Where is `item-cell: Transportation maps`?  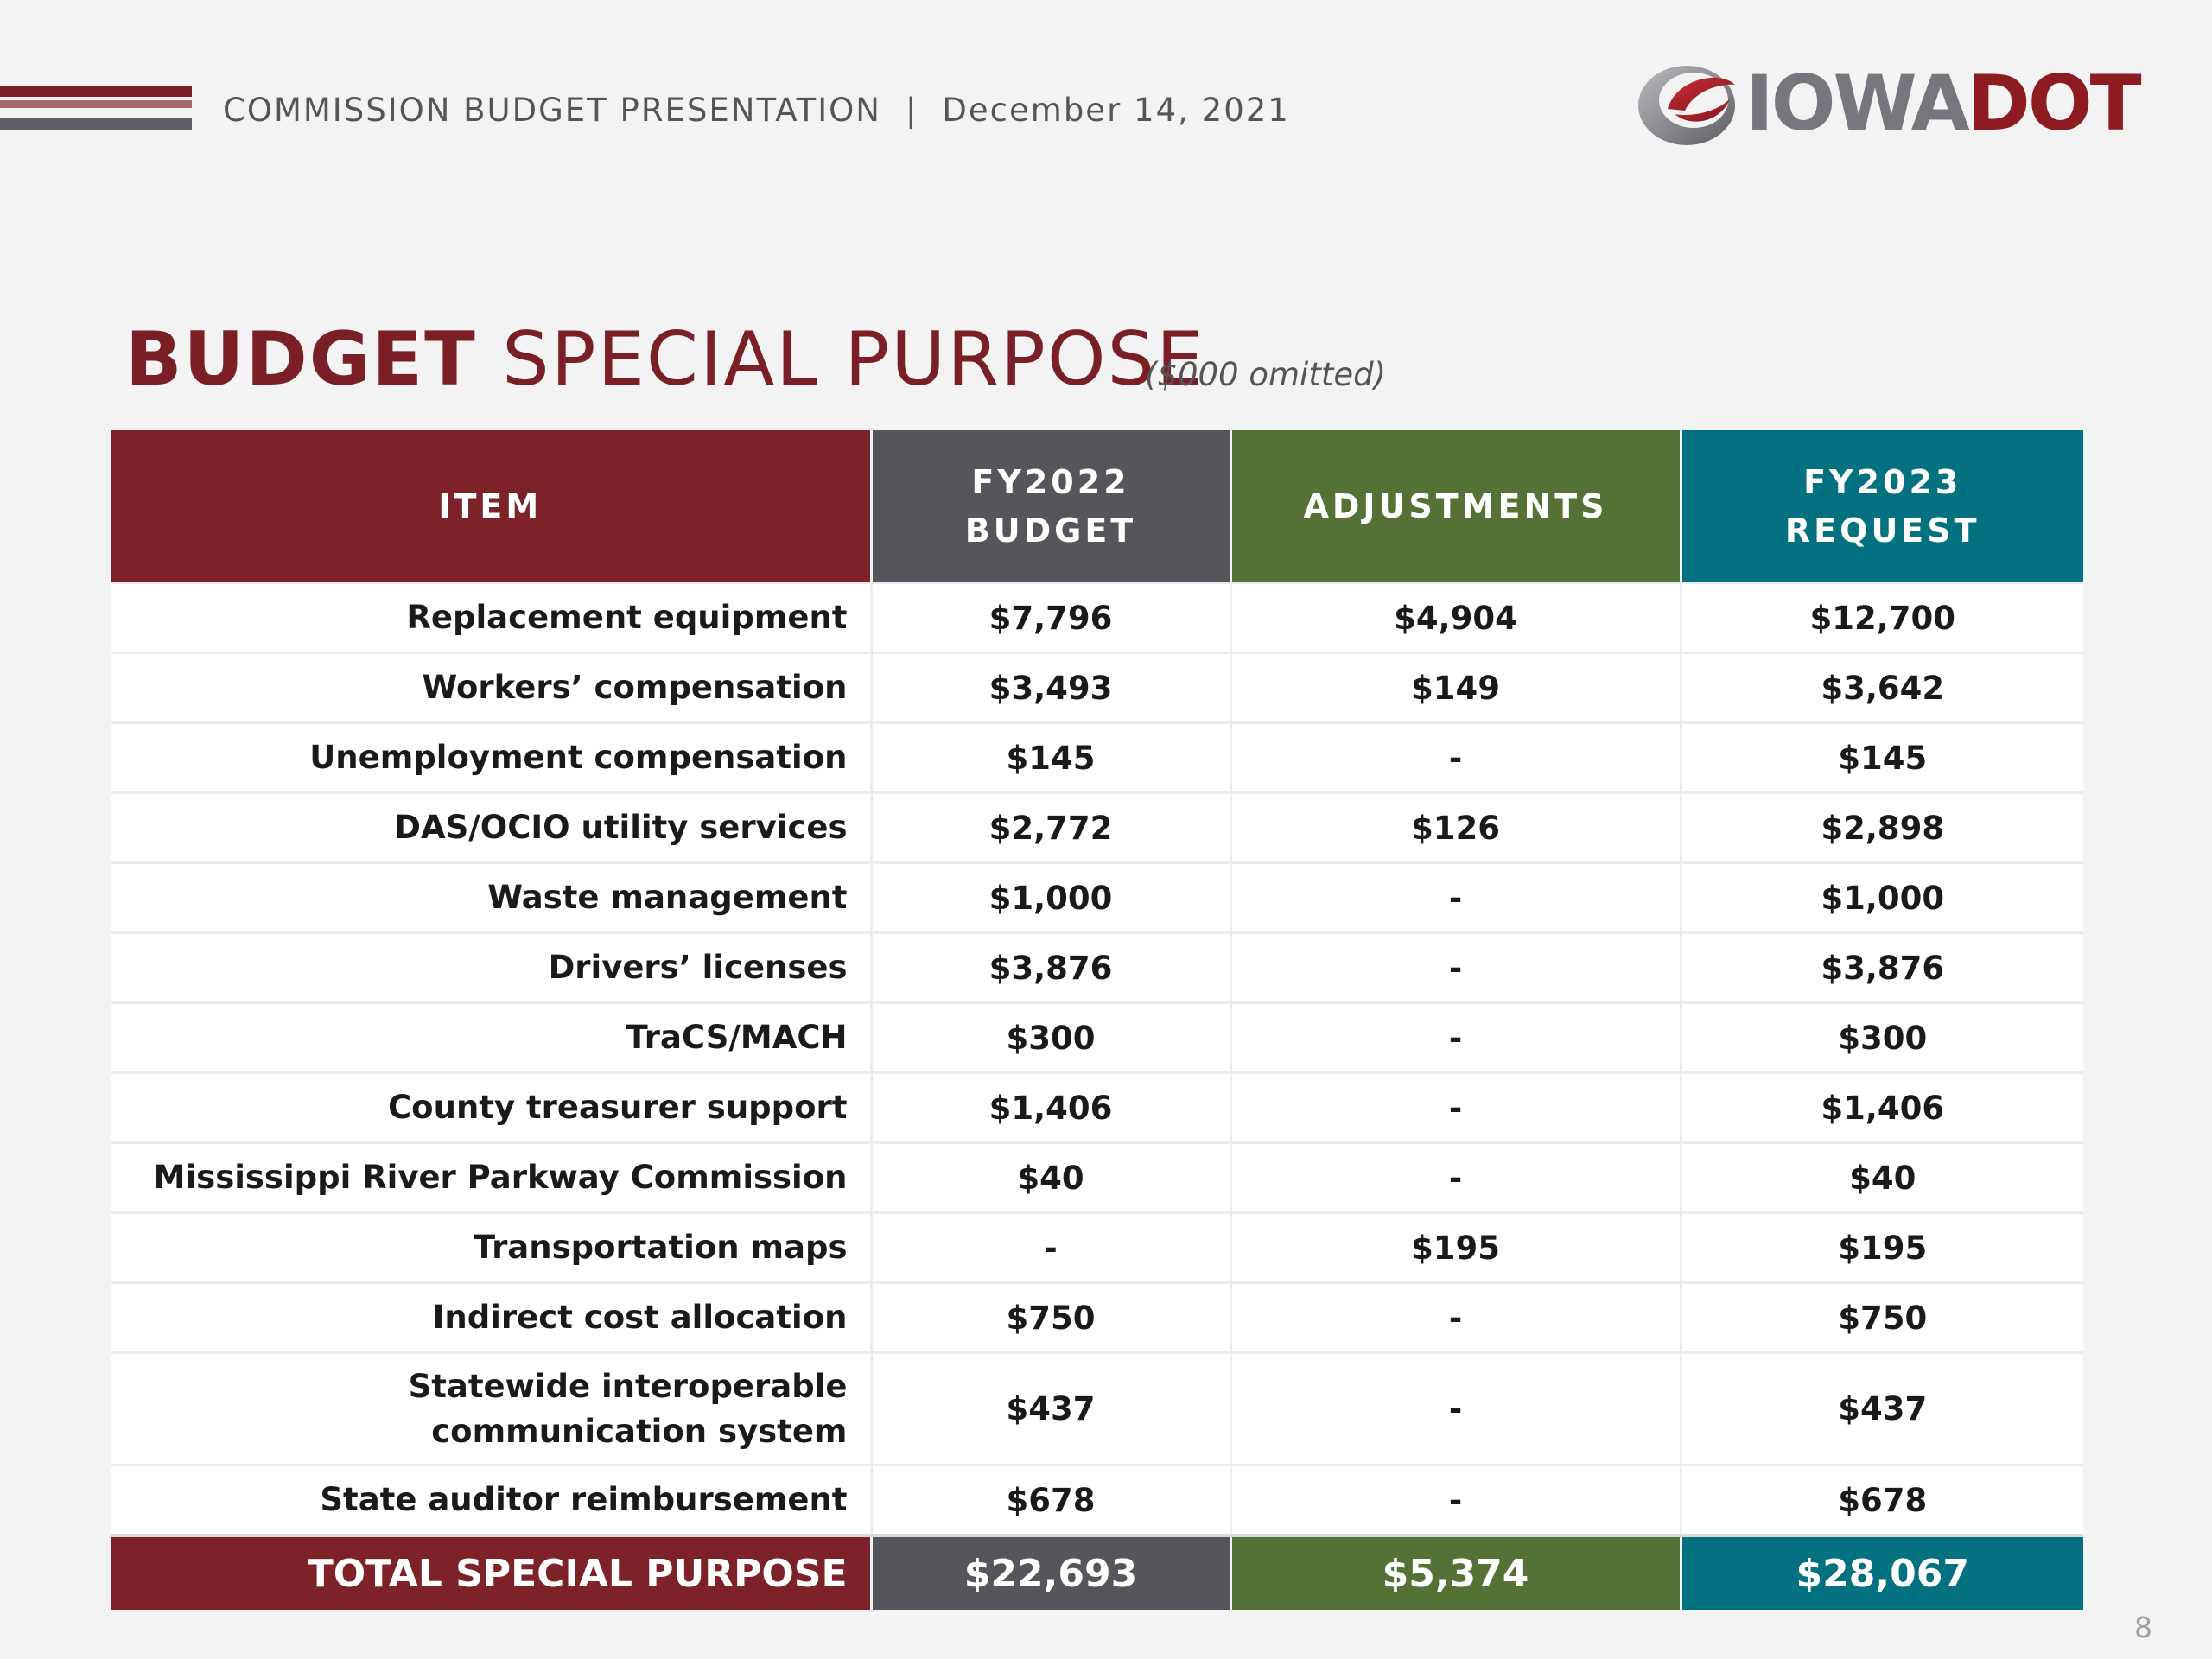
item-cell: Transportation maps is located at coordinates (492, 1247).